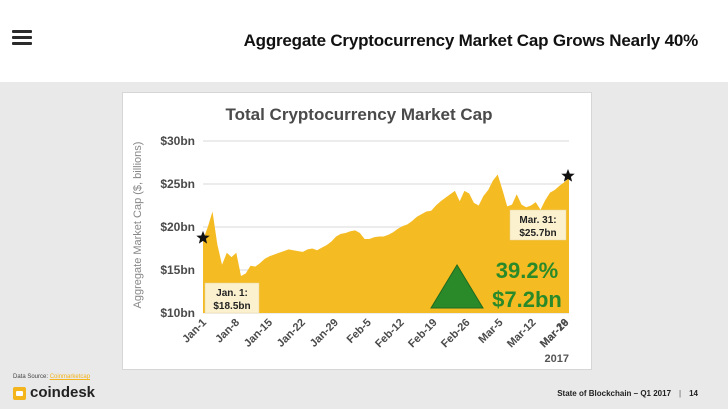 The image size is (728, 409). I want to click on x-tick-label-4: Jan-29, so click(324, 333).